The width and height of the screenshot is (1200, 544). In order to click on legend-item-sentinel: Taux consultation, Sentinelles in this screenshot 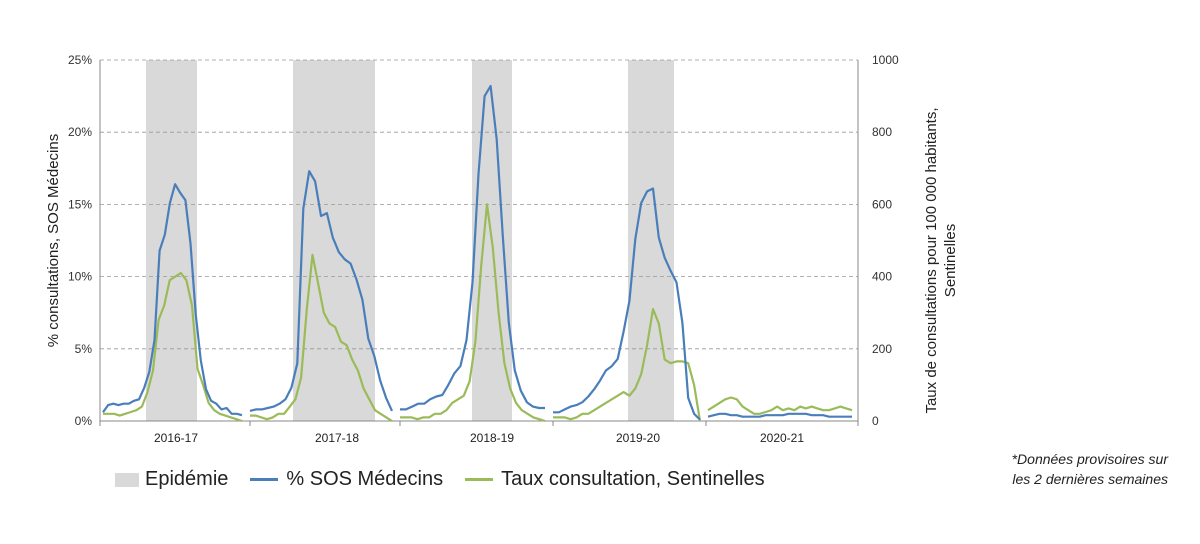, I will do `click(615, 479)`.